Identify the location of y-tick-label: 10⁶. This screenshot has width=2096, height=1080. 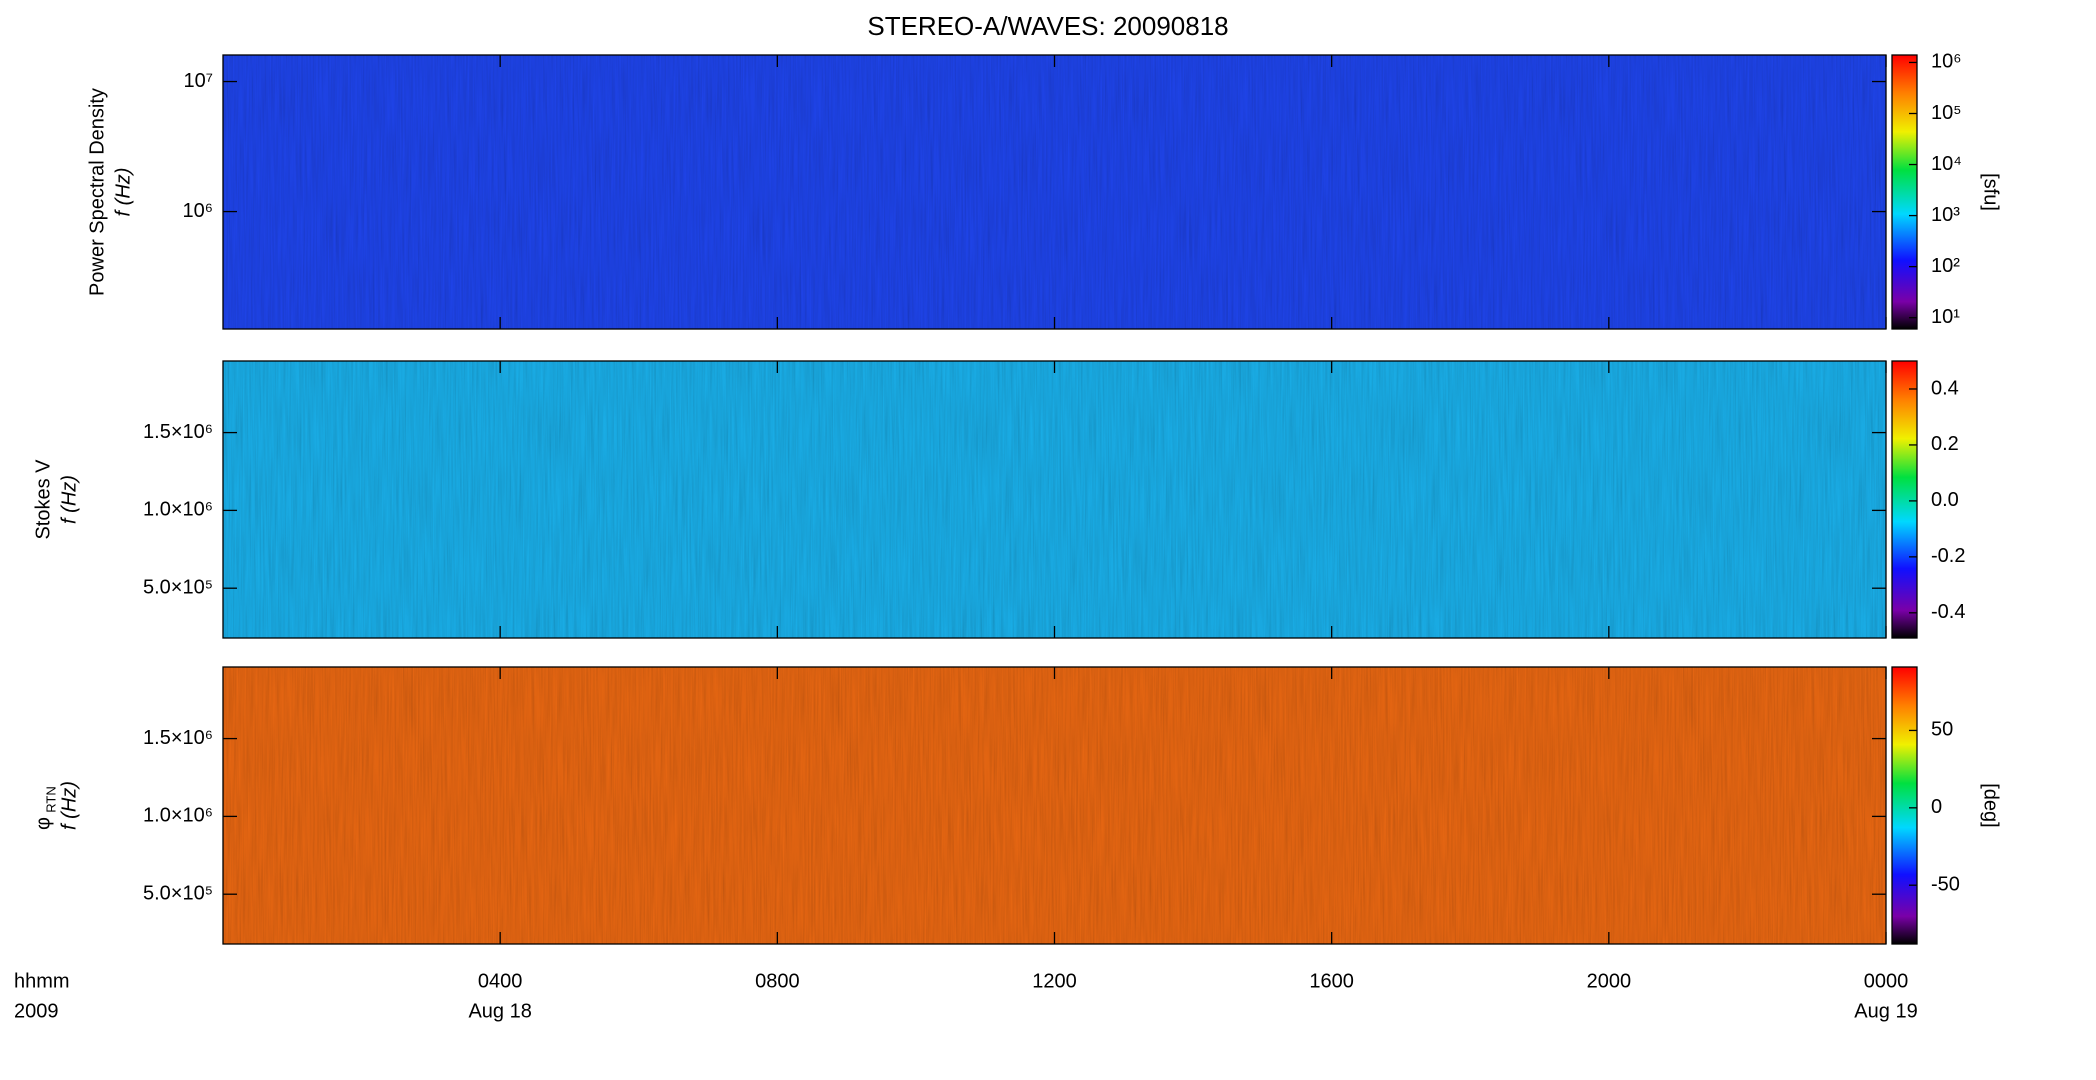
(198, 211).